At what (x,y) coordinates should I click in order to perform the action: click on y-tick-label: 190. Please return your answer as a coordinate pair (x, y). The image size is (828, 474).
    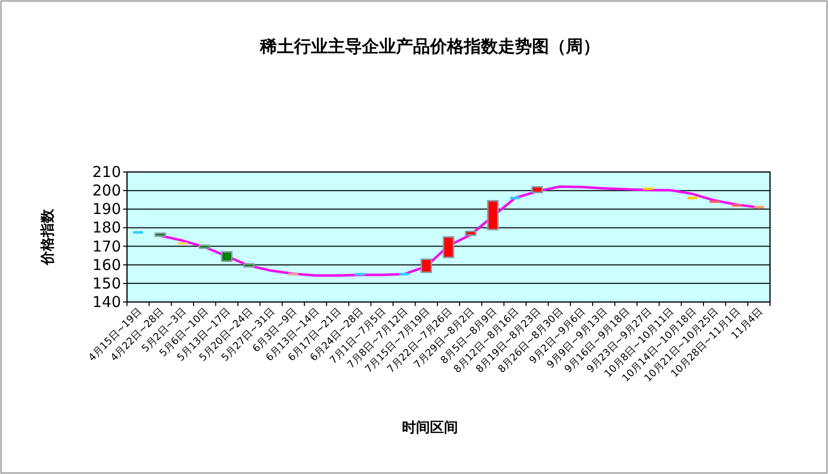
    Looking at the image, I should click on (106, 209).